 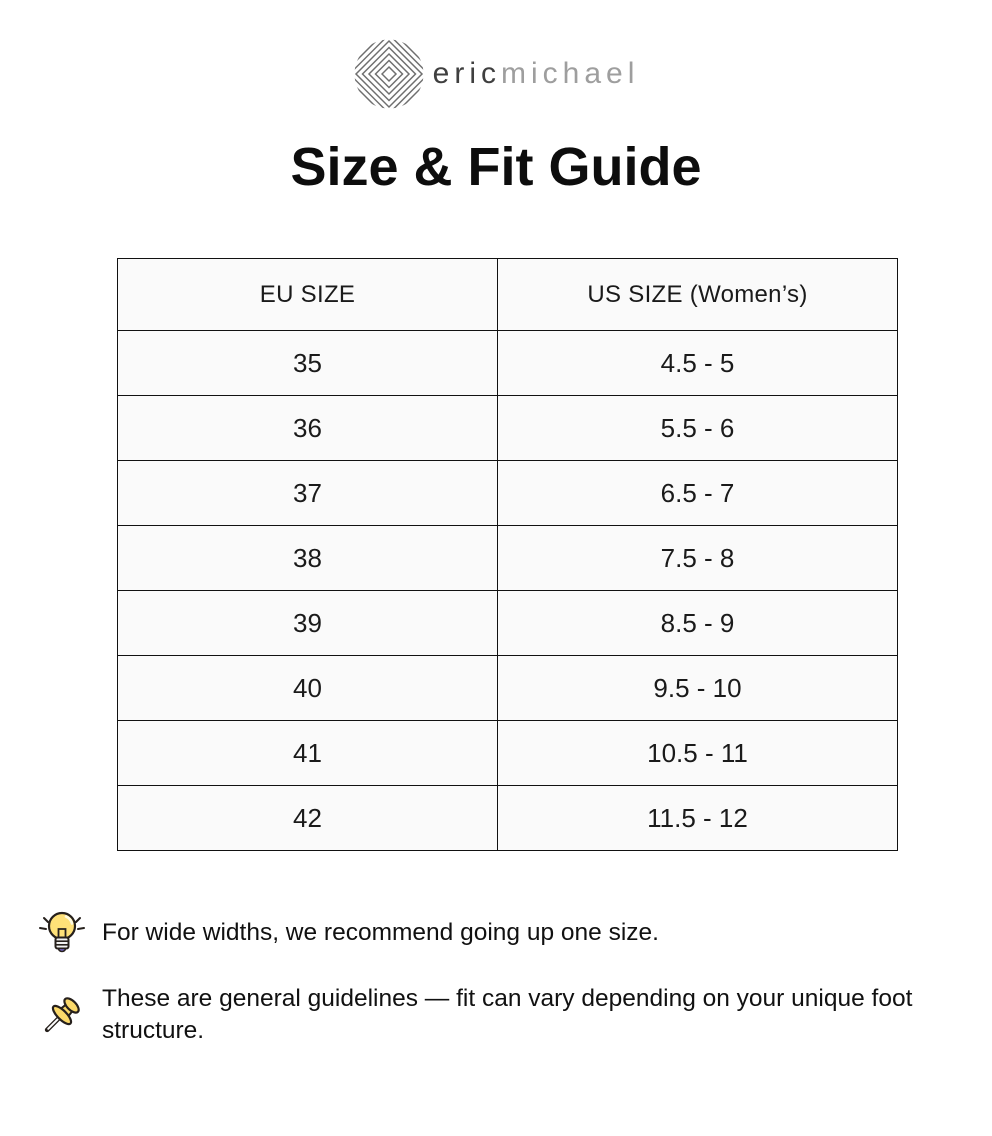 I want to click on us-size-cell: 8.5 - 9, so click(x=697, y=623).